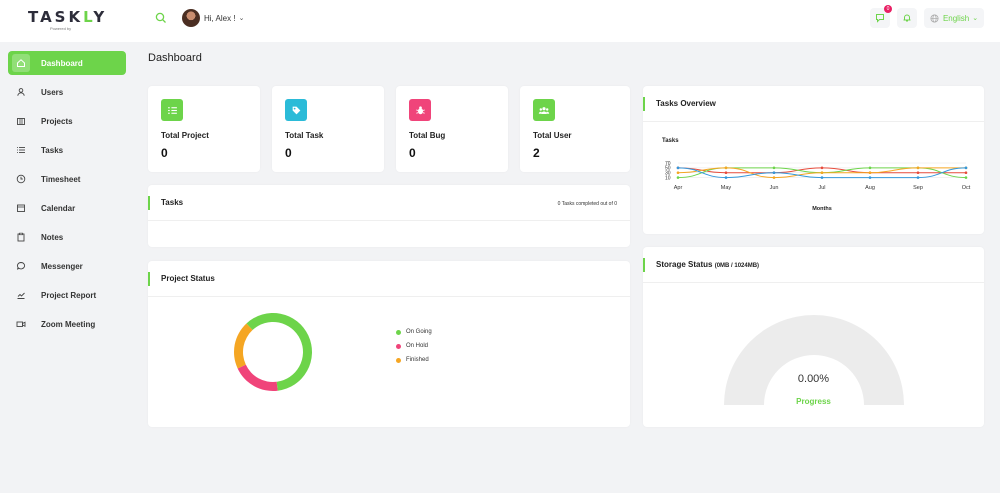 This screenshot has height=493, width=1000. I want to click on building-icon, so click(21, 121).